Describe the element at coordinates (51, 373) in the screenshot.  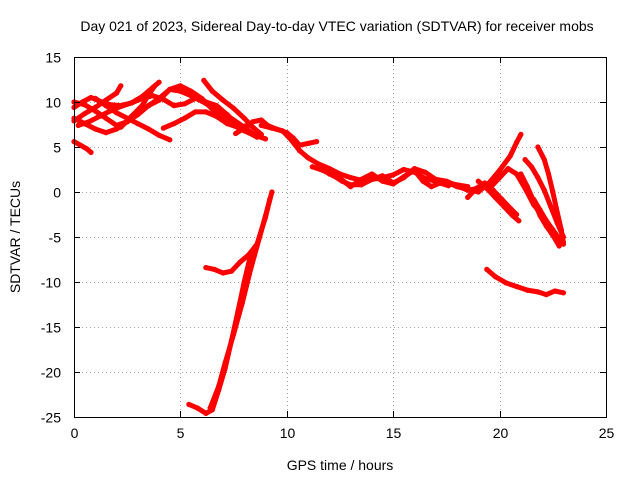
I see `y-tick-label: -20` at that location.